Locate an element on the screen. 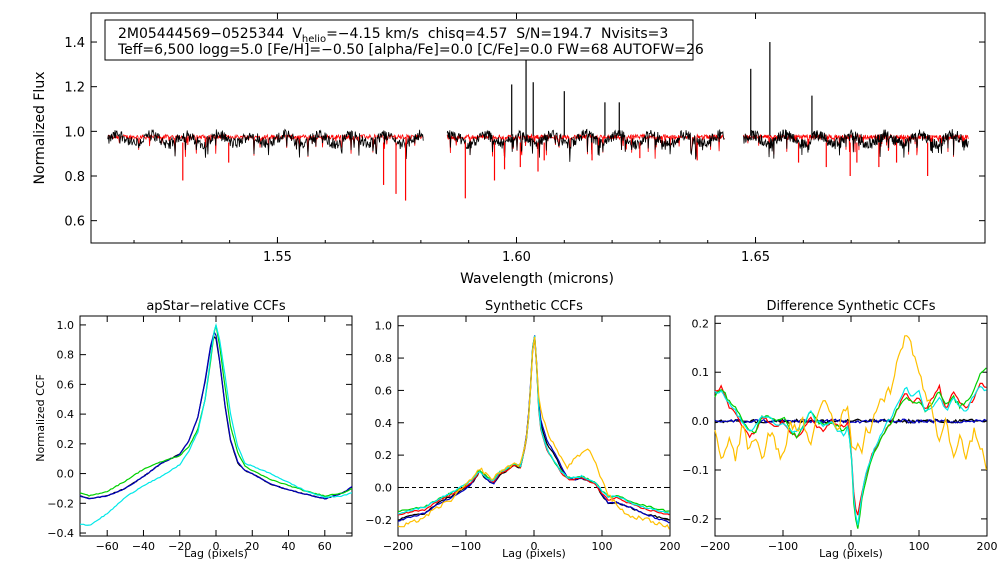  x-tick-label: 1.55 is located at coordinates (277, 257).